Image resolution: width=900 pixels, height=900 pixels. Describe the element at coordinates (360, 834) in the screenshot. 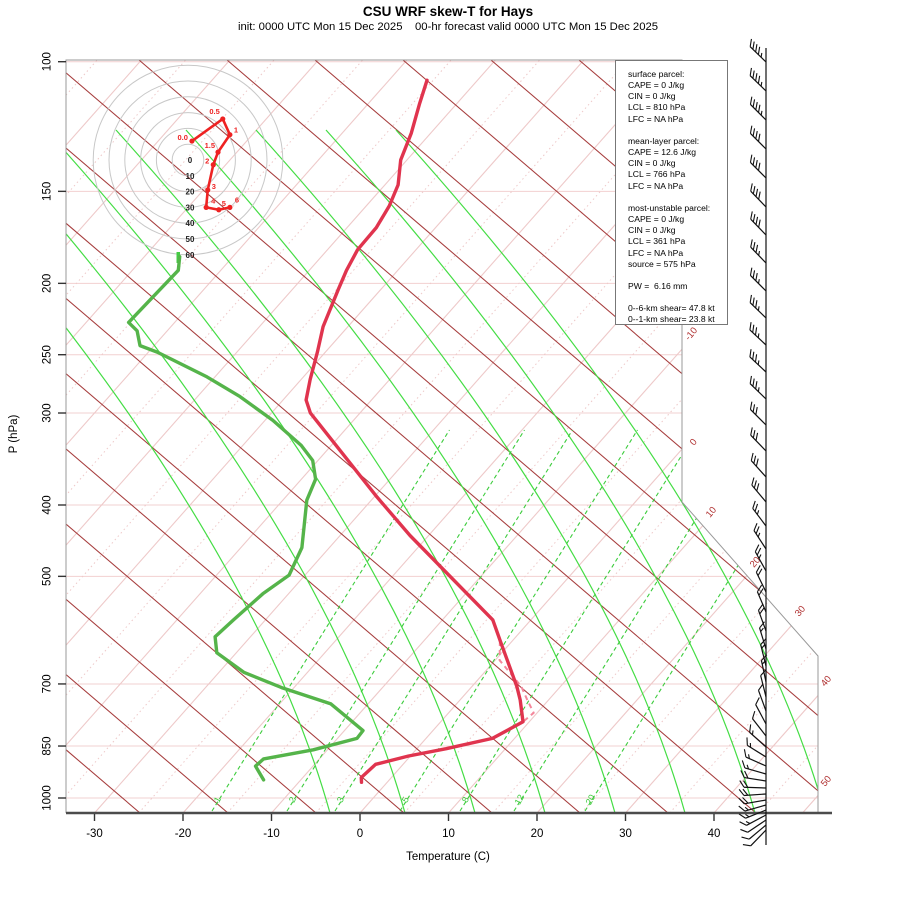

I see `x-axis-tick-label: 0` at that location.